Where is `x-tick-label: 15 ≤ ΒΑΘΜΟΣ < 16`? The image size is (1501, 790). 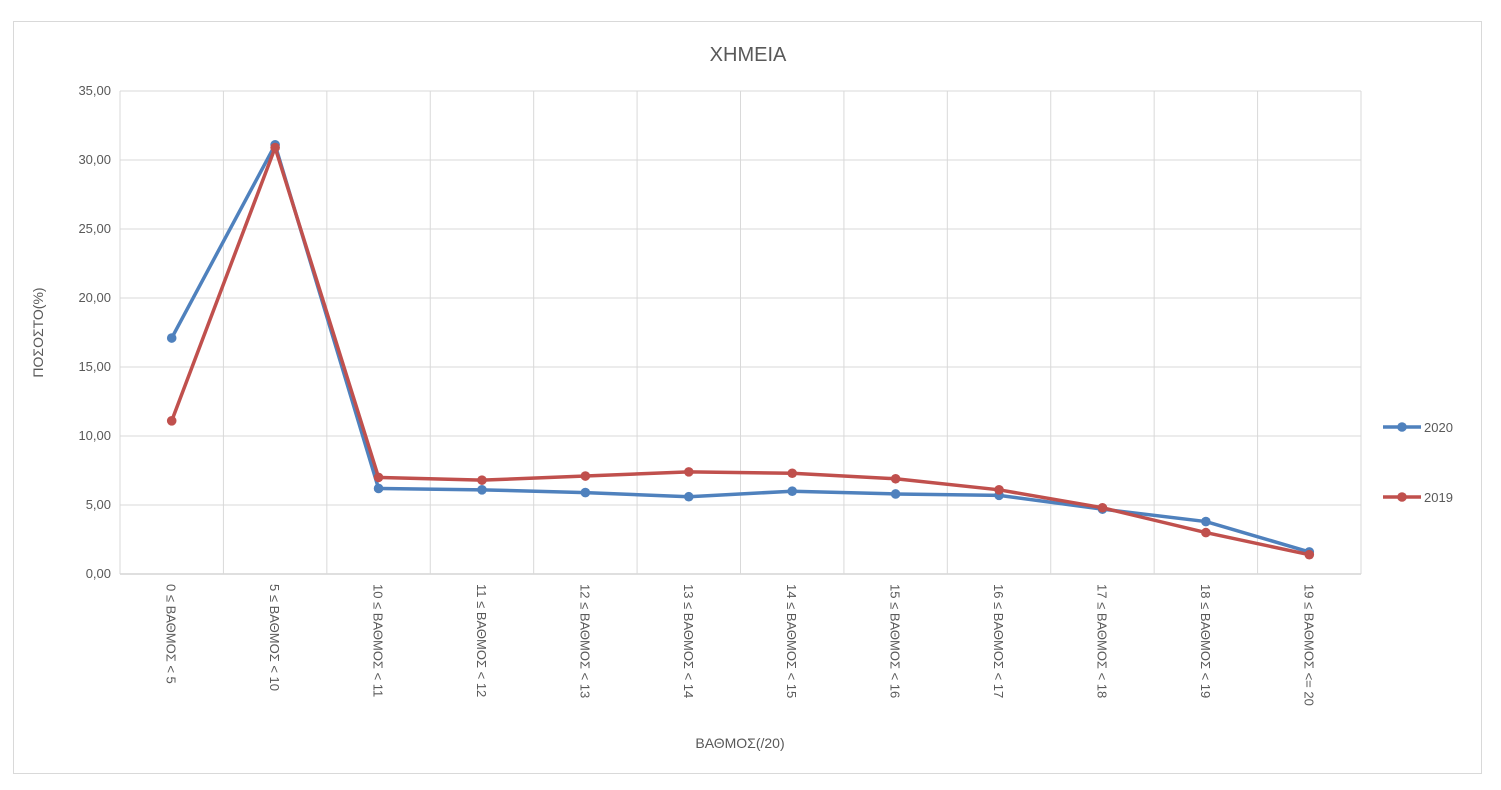
x-tick-label: 15 ≤ ΒΑΘΜΟΣ < 16 is located at coordinates (895, 641).